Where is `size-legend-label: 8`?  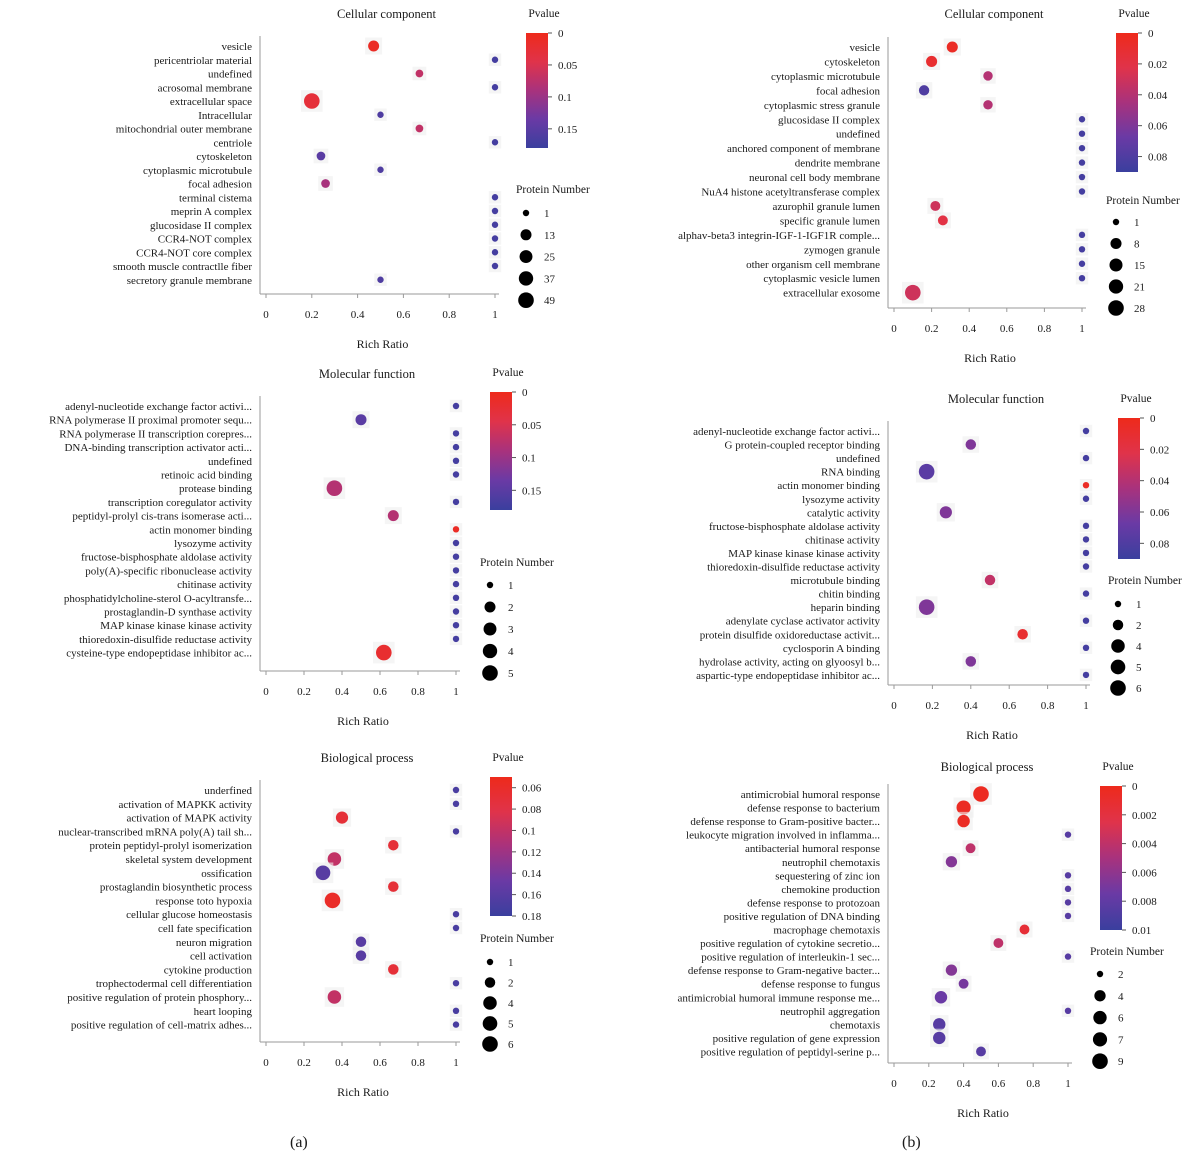 size-legend-label: 8 is located at coordinates (1137, 245).